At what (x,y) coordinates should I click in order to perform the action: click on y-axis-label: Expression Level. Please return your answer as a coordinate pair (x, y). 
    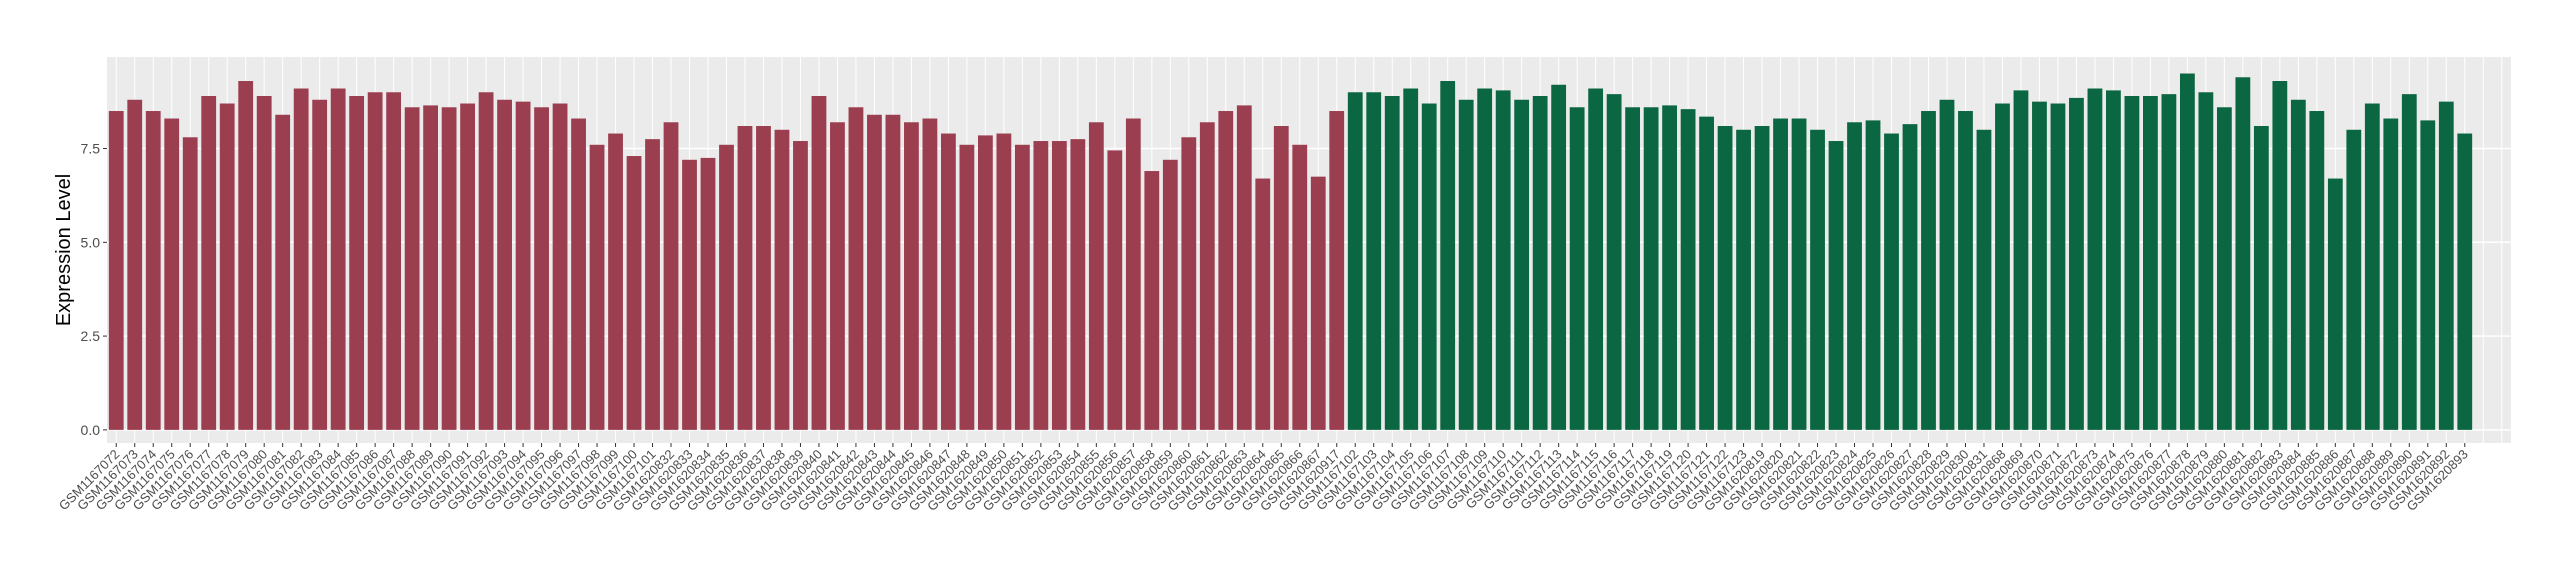
    Looking at the image, I should click on (64, 250).